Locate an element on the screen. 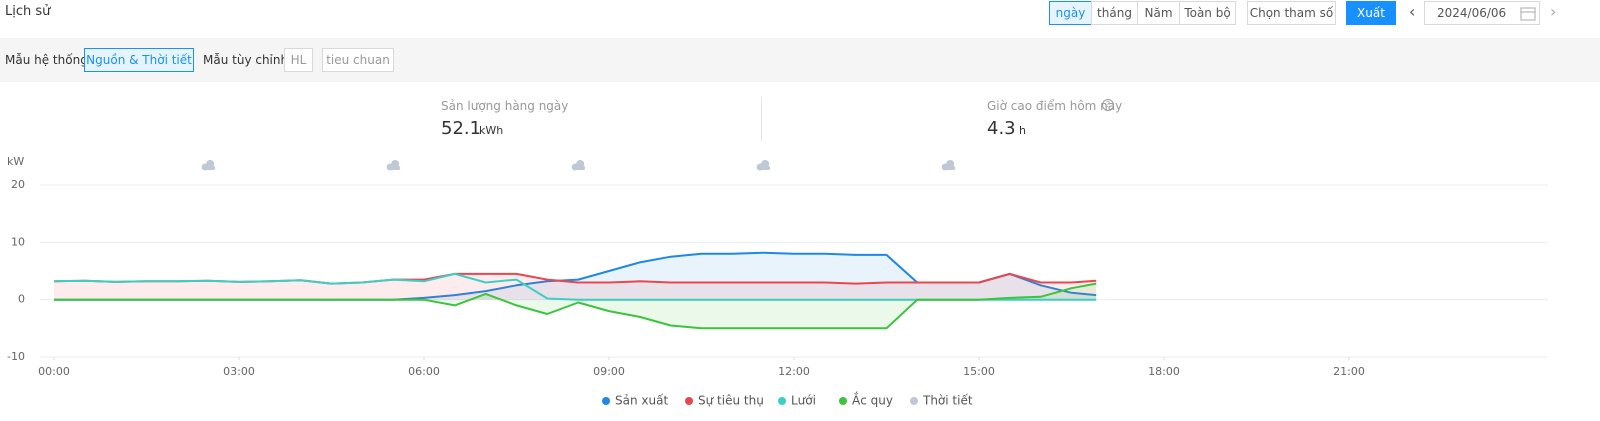  y-tick-label: 0 is located at coordinates (21, 299).